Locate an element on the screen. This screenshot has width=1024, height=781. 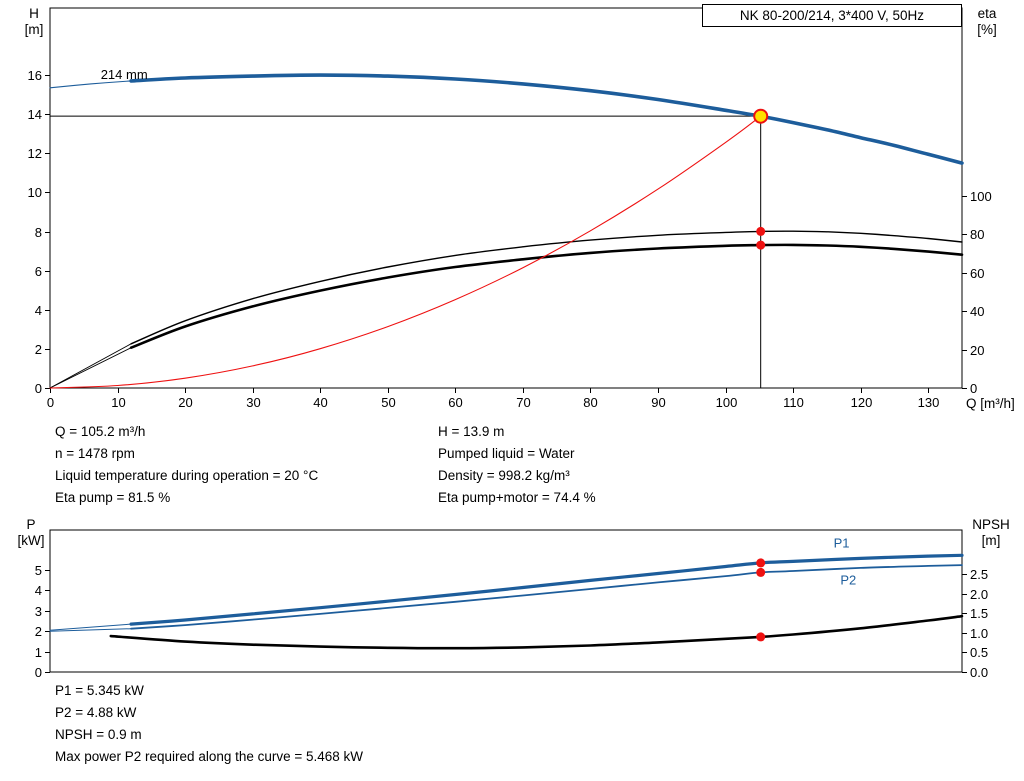
speed-text: n = 1478 rpm is located at coordinates (95, 453).